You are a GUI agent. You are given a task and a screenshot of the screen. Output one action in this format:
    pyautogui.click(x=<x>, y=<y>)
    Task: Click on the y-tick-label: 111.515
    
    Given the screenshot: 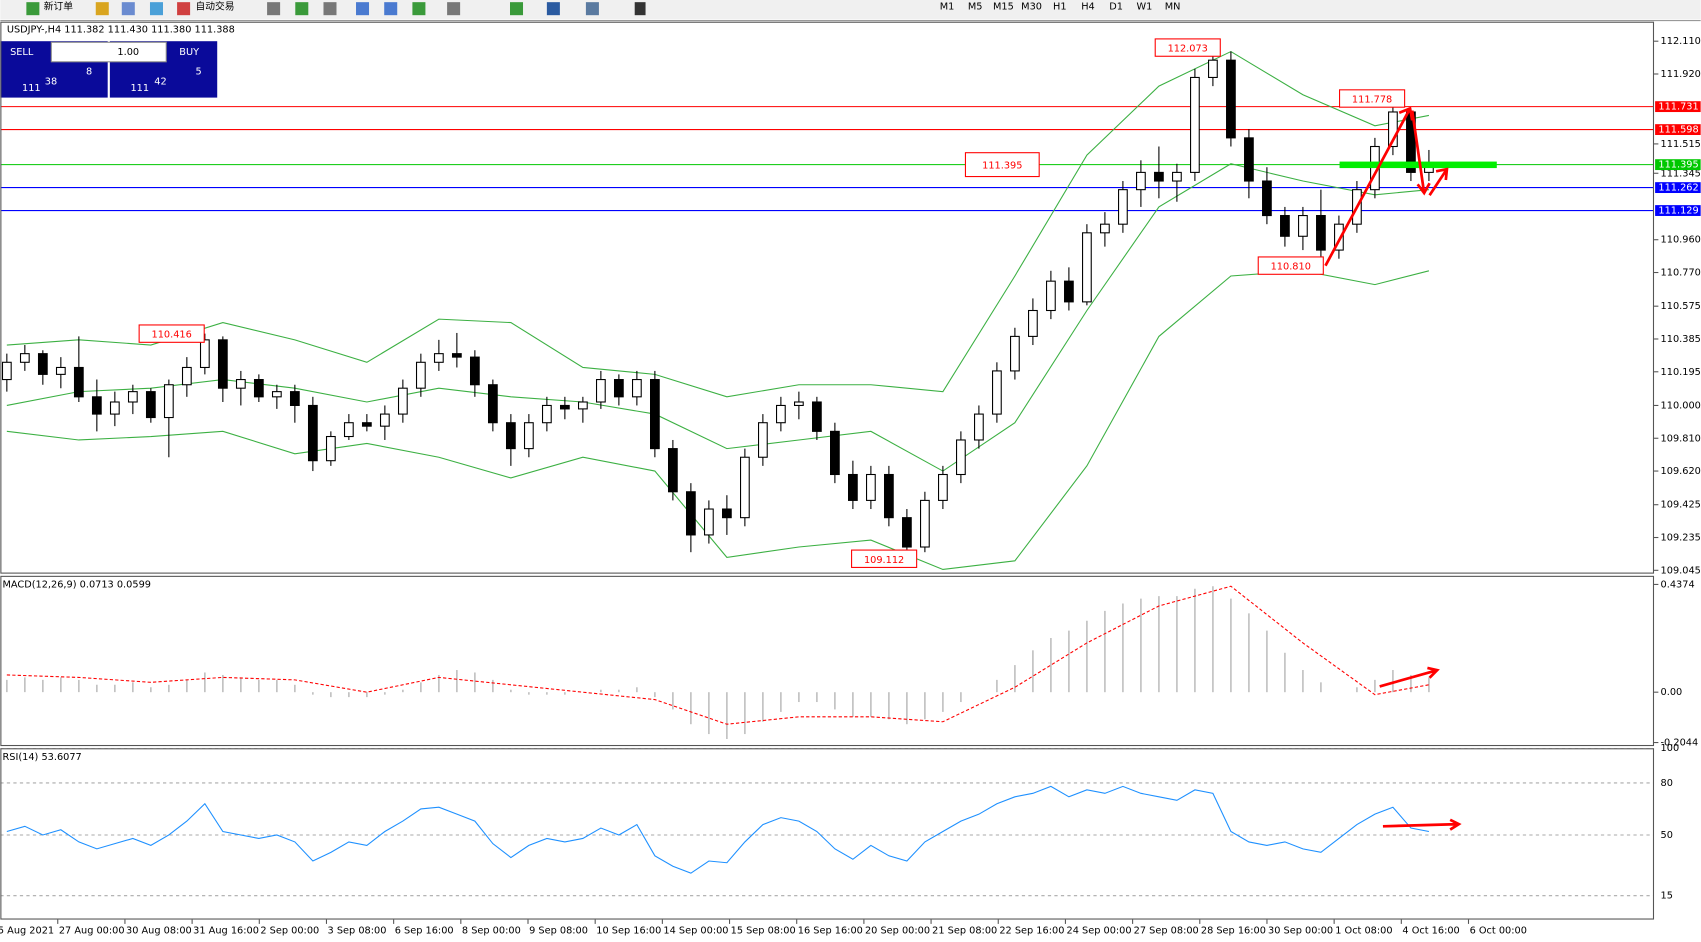 What is the action you would take?
    pyautogui.click(x=1681, y=144)
    